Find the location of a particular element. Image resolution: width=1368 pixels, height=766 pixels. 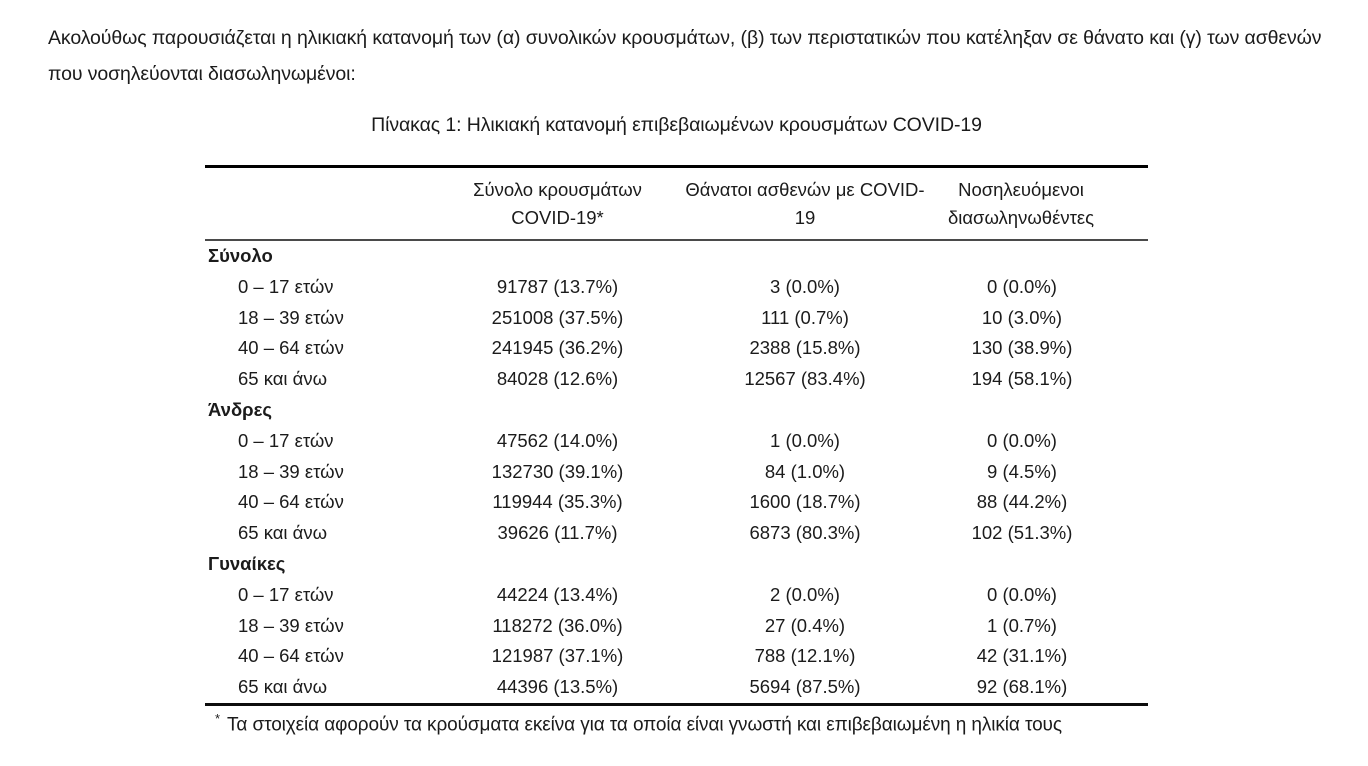

intubated-cell: 9 (4.5%) is located at coordinates (1022, 471).